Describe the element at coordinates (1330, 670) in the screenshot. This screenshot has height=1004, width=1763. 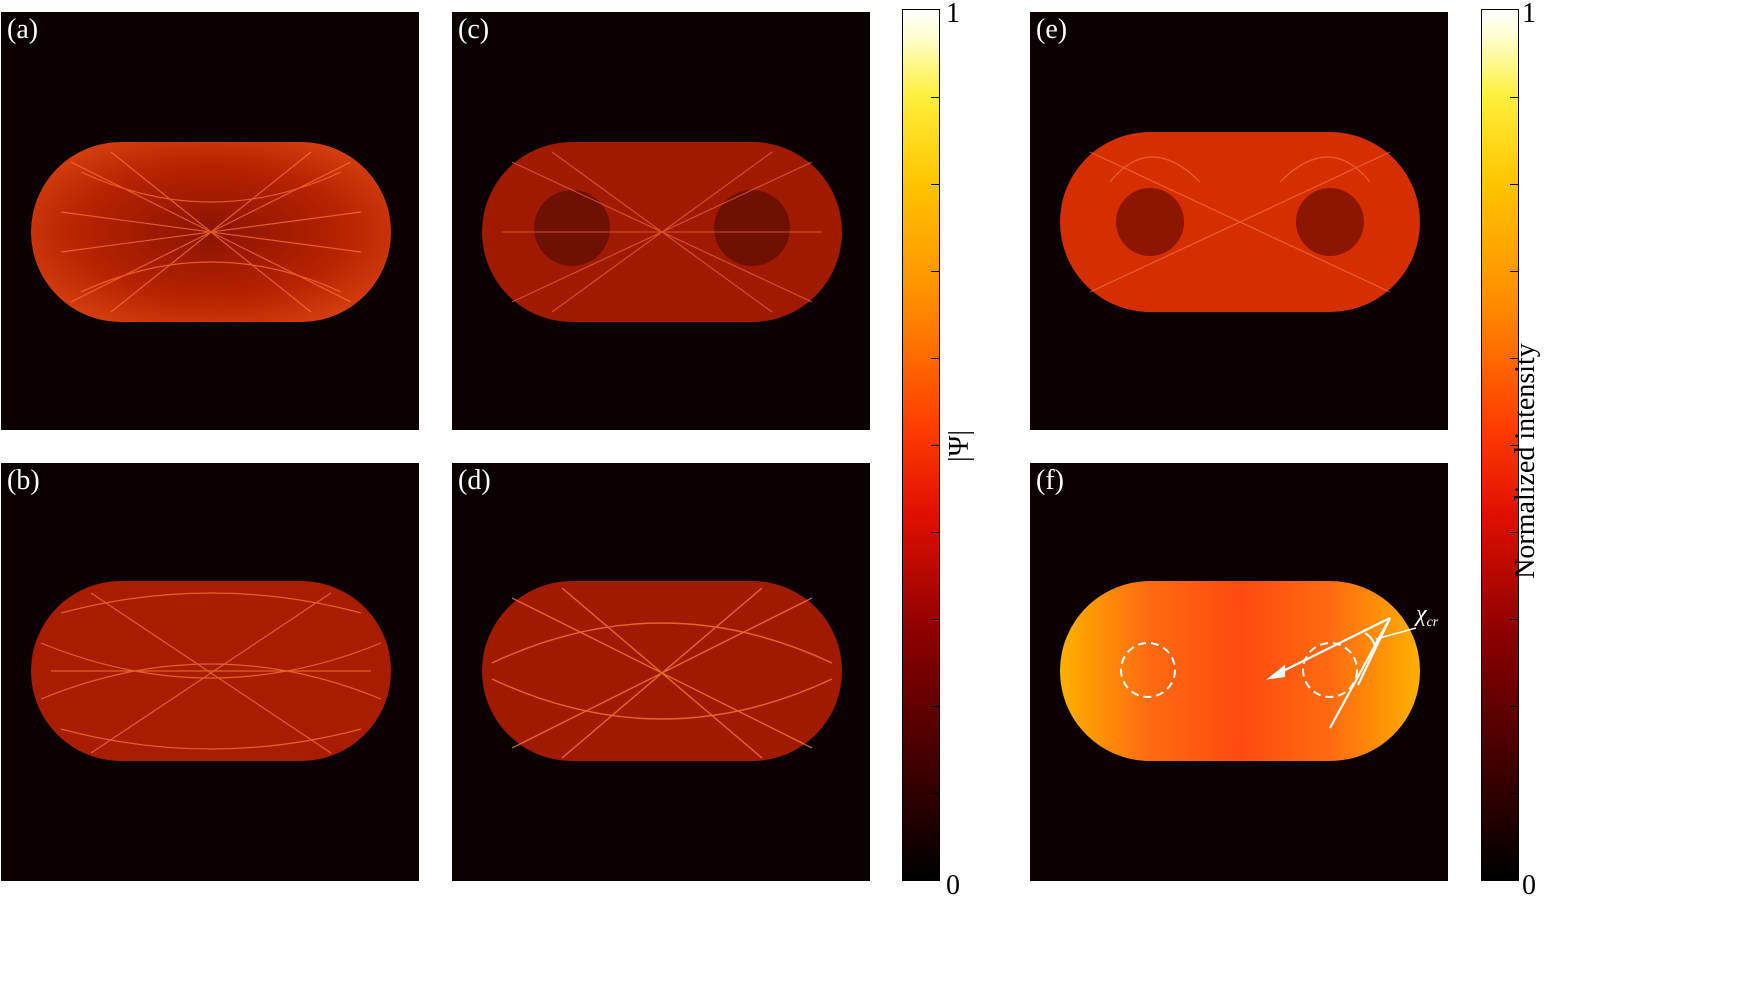
I see `dashed-circle-right` at that location.